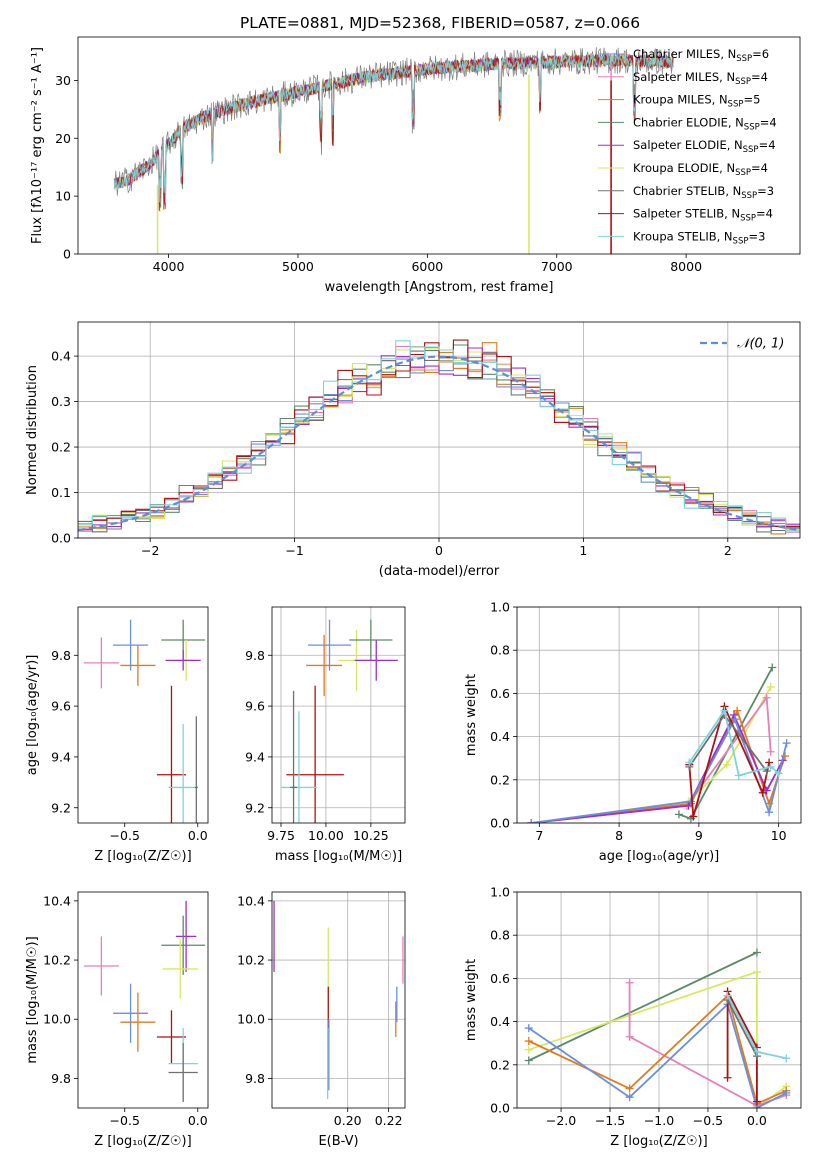 This screenshot has height=1170, width=819. Describe the element at coordinates (348, 1120) in the screenshot. I see `x-tick-label: 0.20` at that location.